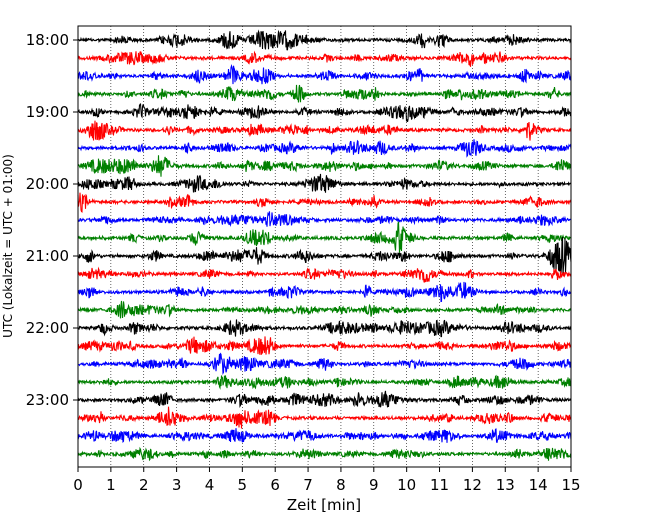 The image size is (650, 520). Describe the element at coordinates (47, 184) in the screenshot. I see `y-tick-label: 20:00` at that location.